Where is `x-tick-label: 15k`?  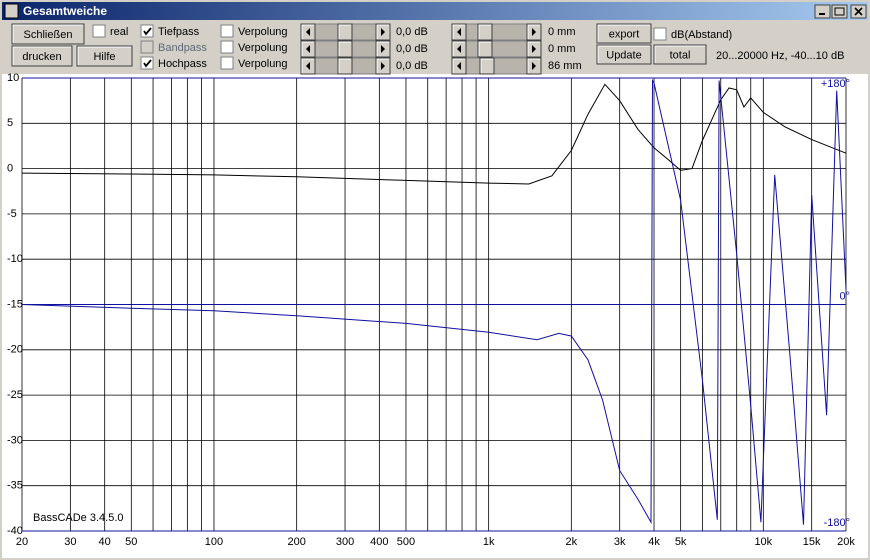 x-tick-label: 15k is located at coordinates (812, 542).